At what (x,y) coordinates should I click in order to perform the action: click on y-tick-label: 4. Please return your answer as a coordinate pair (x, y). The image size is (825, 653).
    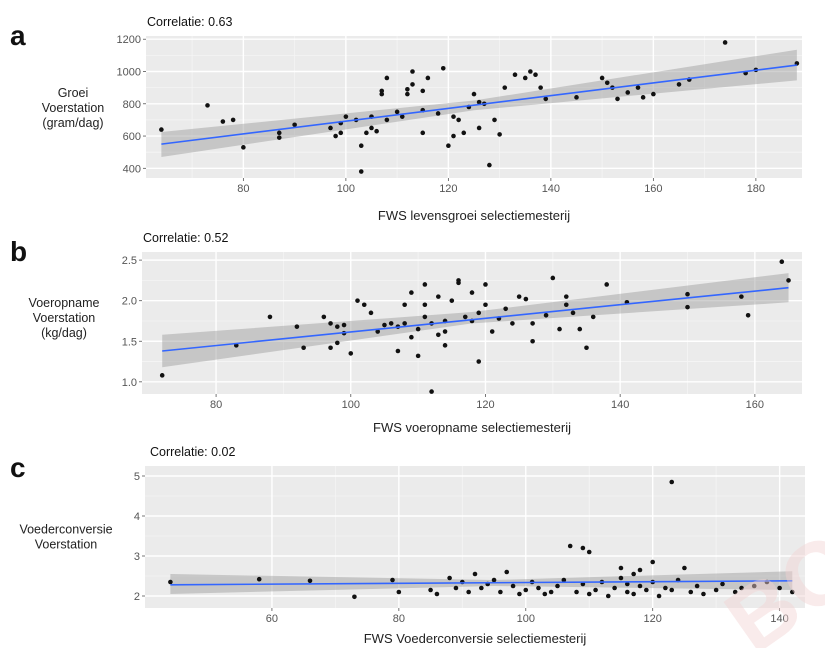
    Looking at the image, I should click on (137, 517).